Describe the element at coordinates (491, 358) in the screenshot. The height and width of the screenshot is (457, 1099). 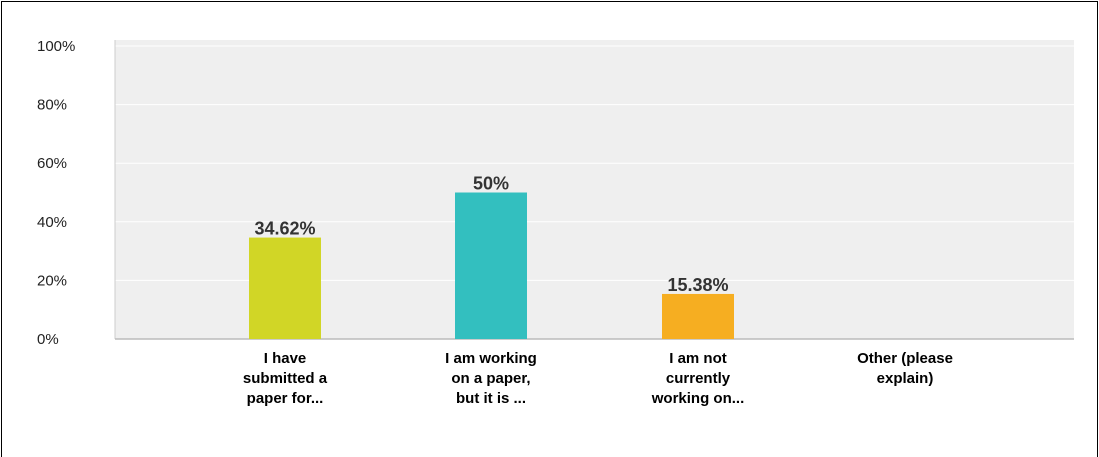
I see `x-category-label-line: I am working` at that location.